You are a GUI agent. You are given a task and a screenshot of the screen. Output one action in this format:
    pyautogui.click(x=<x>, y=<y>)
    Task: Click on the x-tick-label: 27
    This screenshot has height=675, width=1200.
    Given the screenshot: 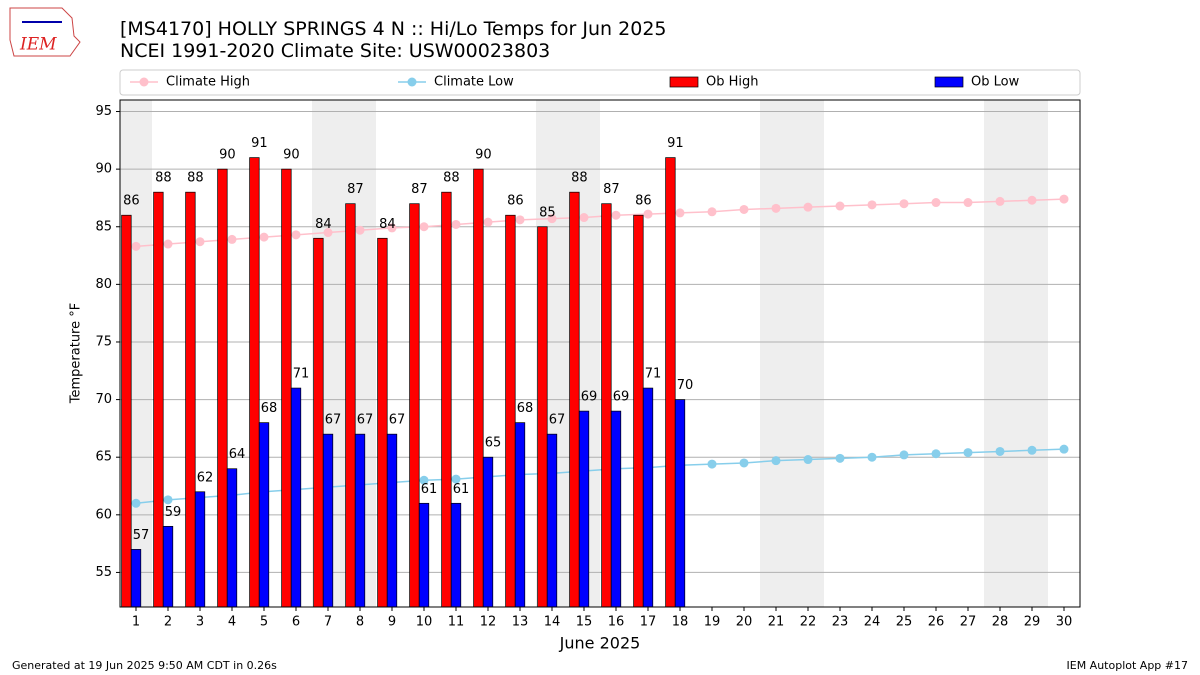 What is the action you would take?
    pyautogui.click(x=968, y=622)
    